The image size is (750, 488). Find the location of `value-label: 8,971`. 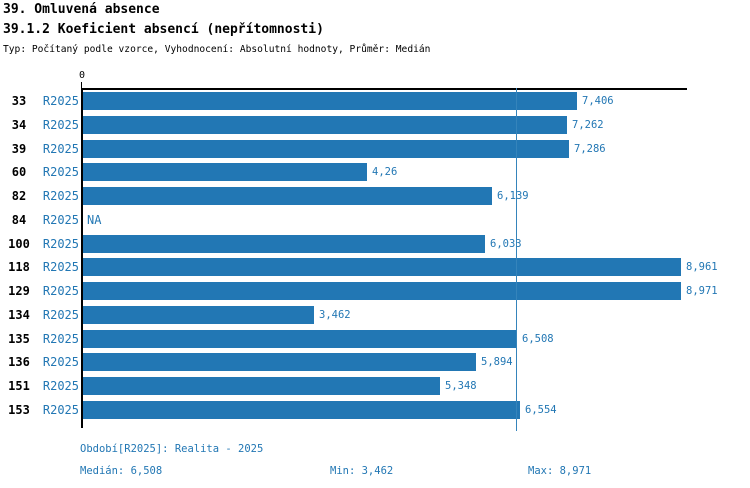

value-label: 8,971 is located at coordinates (702, 291).